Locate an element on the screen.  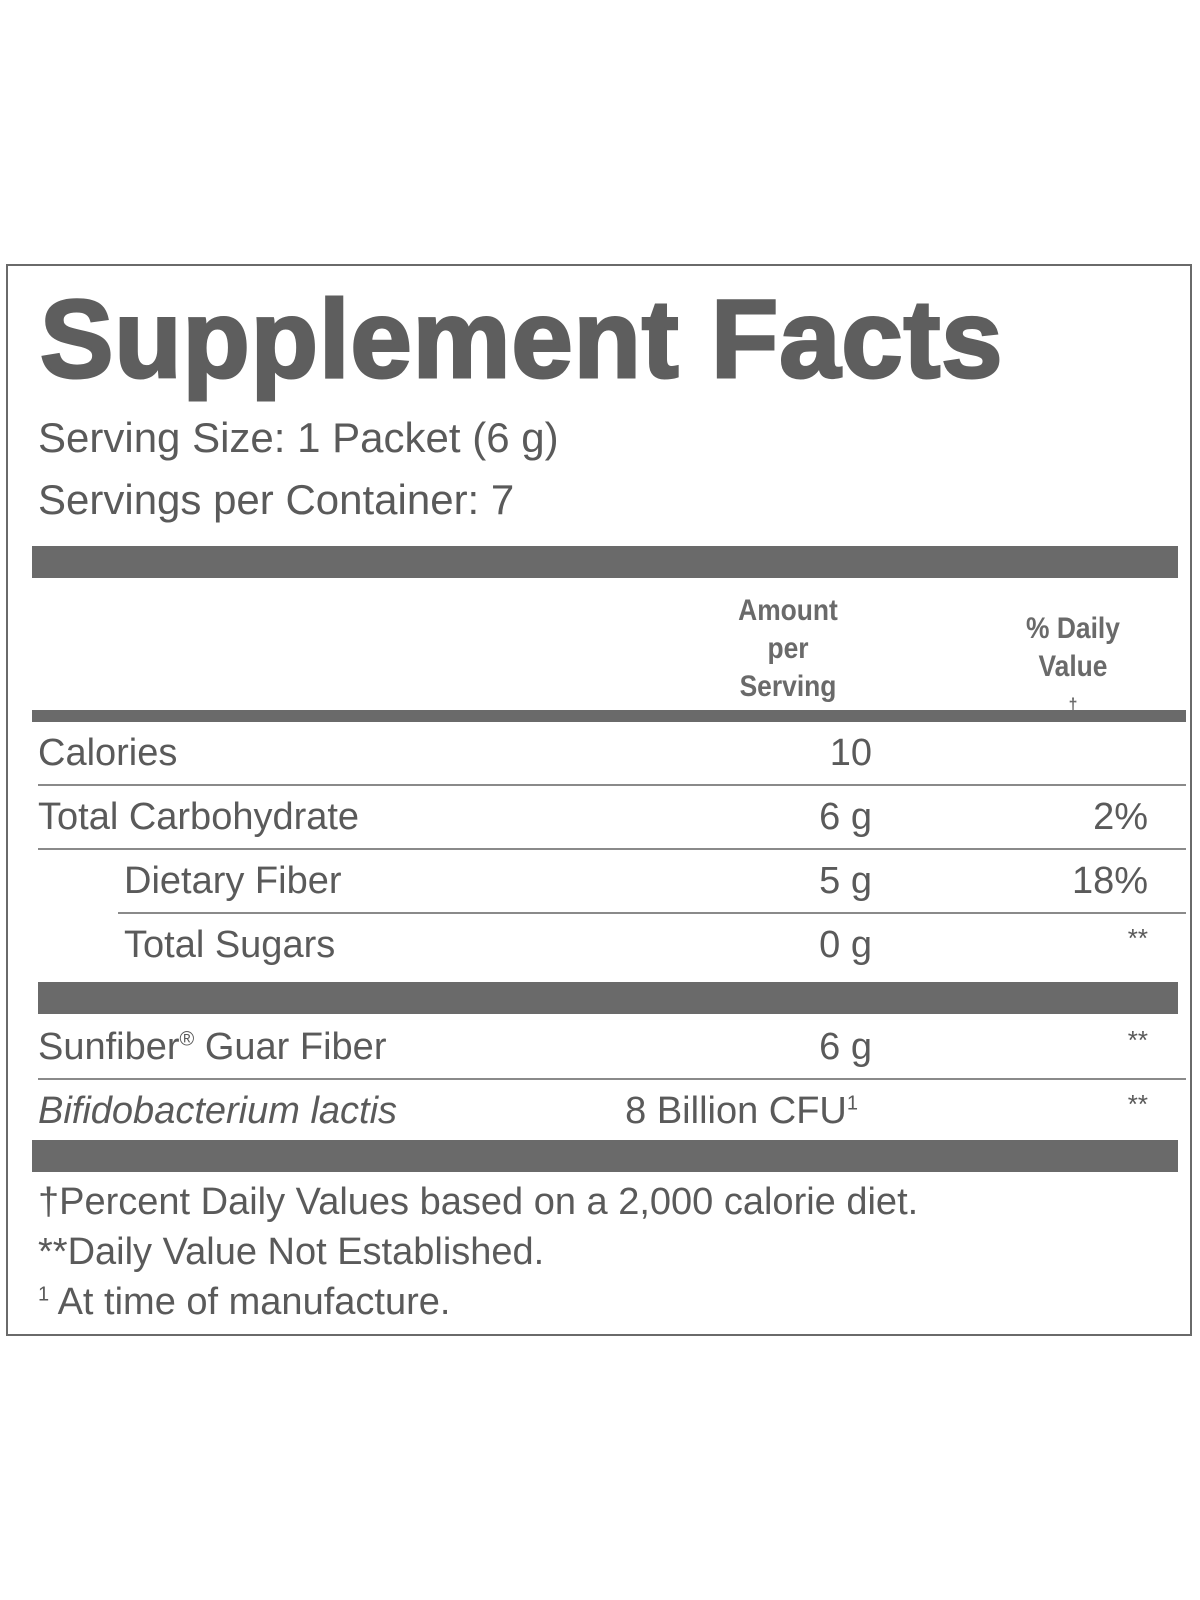
footnote-one-text: At time of manufacture. is located at coordinates (250, 1302).